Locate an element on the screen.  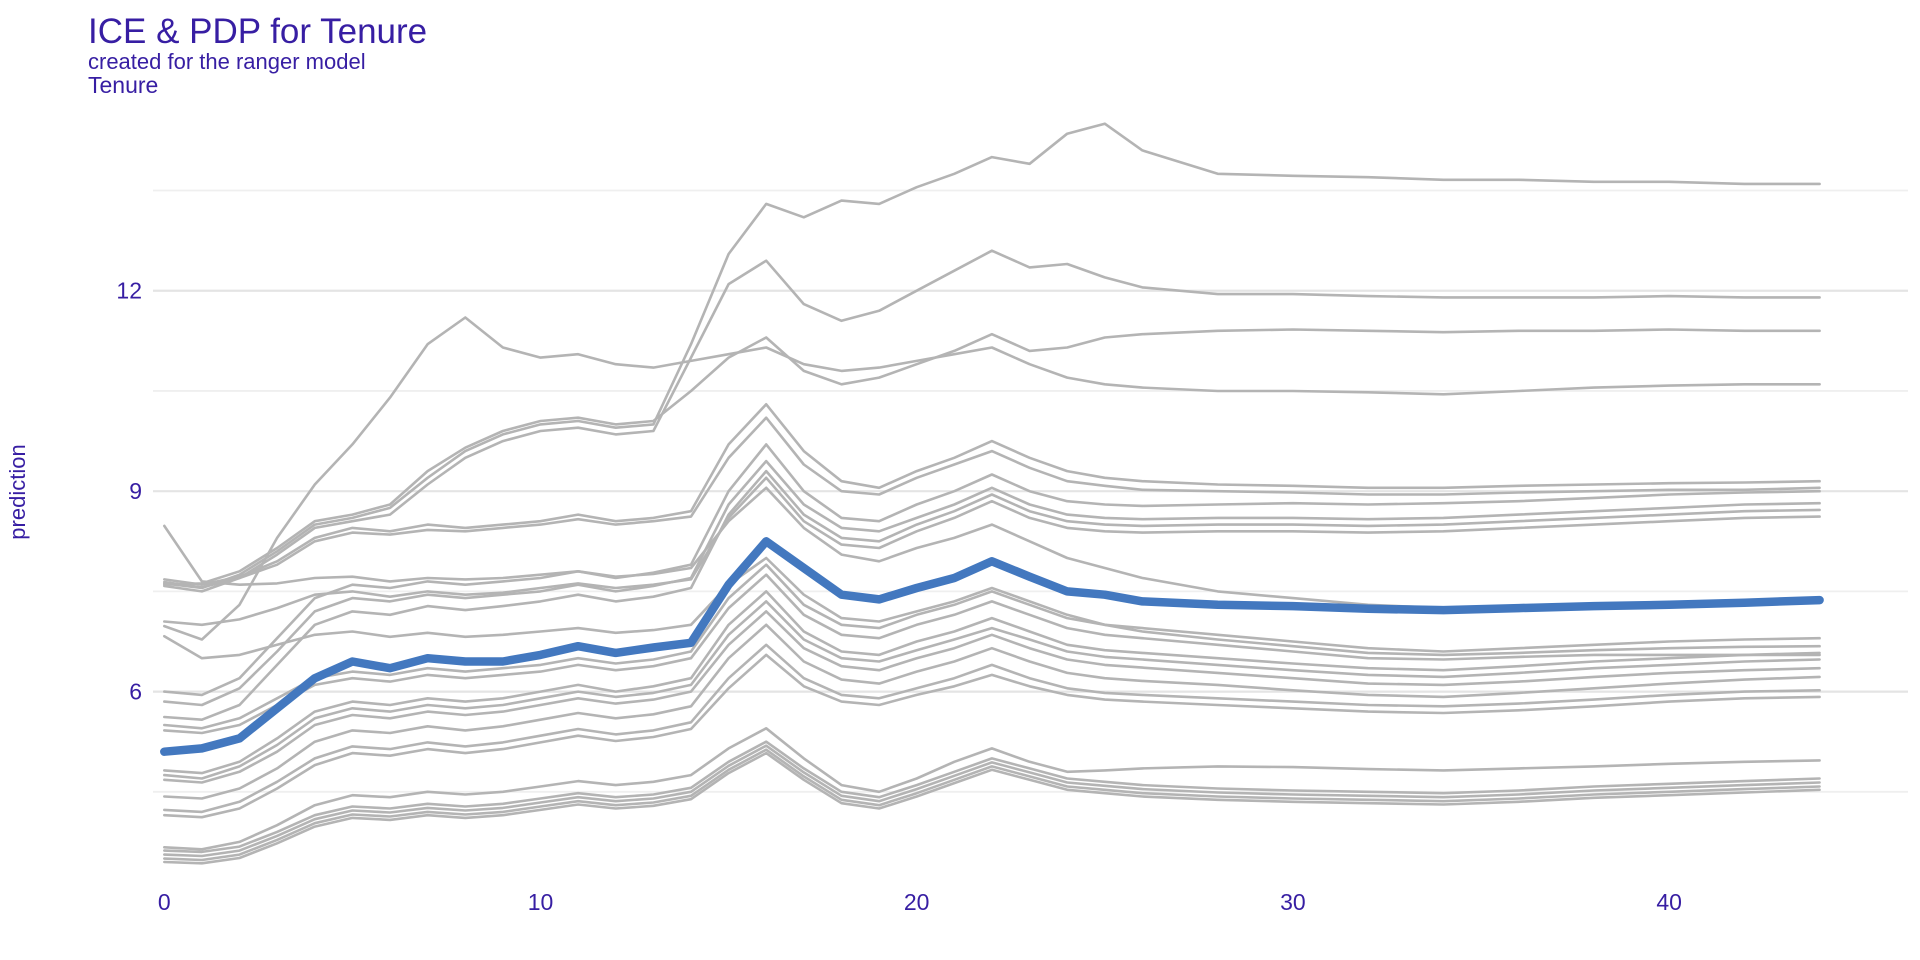
x-tick-label: 30 is located at coordinates (1293, 902).